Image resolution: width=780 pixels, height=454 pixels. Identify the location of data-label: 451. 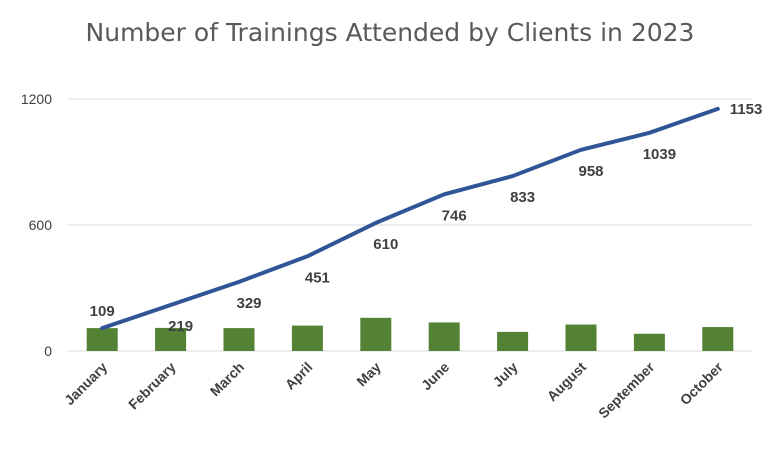
(317, 277).